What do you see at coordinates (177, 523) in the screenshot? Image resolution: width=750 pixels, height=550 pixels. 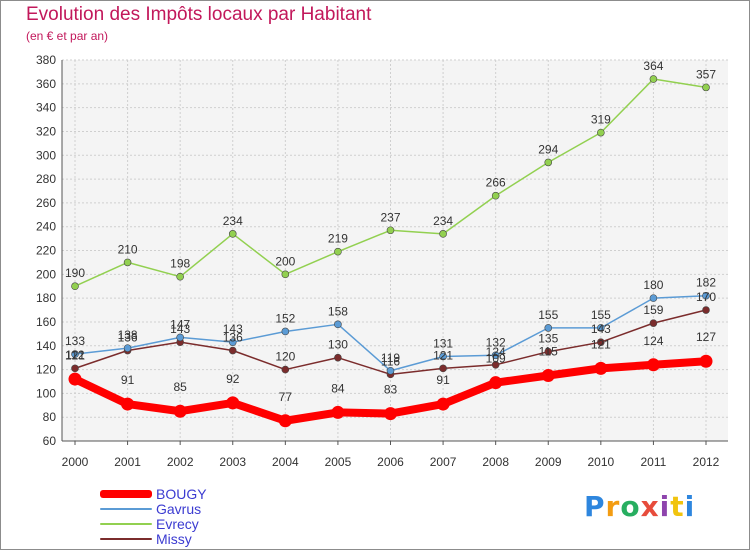 I see `legend-label: Evrecy` at bounding box center [177, 523].